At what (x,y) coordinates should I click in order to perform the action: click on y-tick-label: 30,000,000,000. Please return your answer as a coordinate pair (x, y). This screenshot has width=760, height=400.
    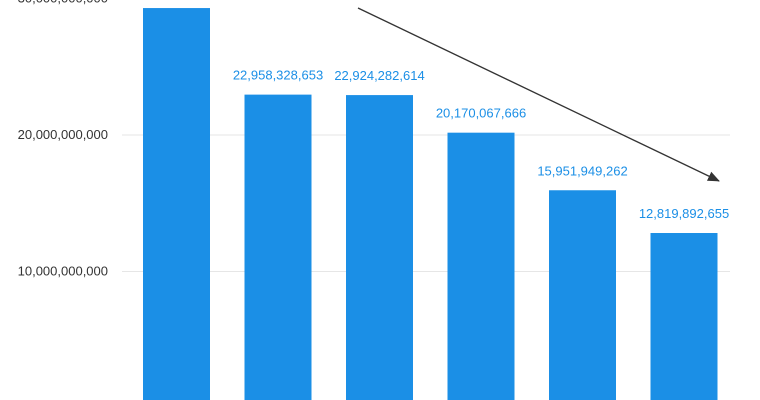
    Looking at the image, I should click on (63, 3).